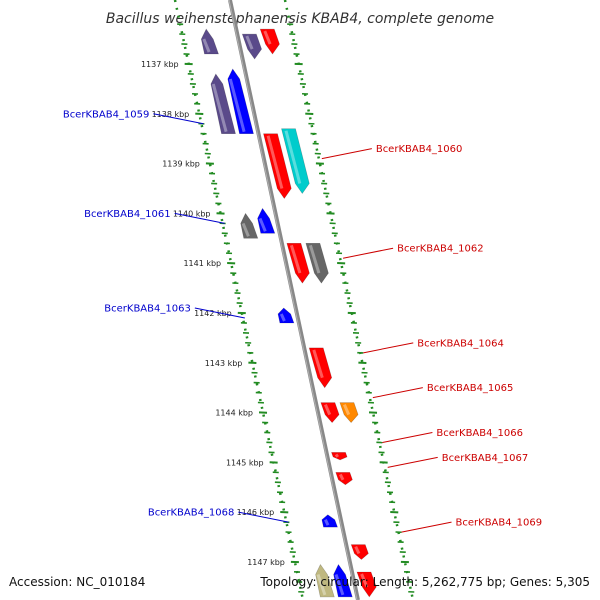 Image resolution: width=600 pixels, height=600 pixels. Describe the element at coordinates (147, 308) in the screenshot. I see `gene-label: BcerKBAB4_1063` at that location.